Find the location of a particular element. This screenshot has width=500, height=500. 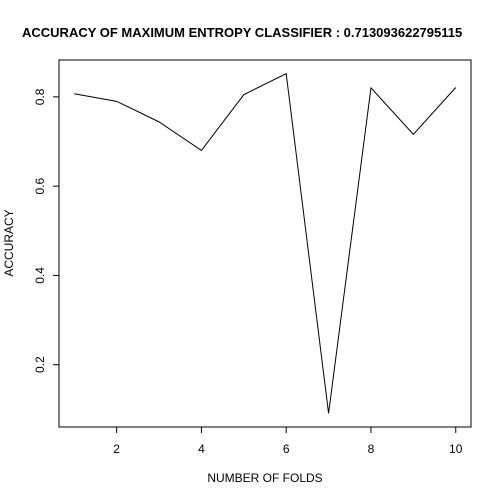

y-tick-label: 0.6 is located at coordinates (40, 185).